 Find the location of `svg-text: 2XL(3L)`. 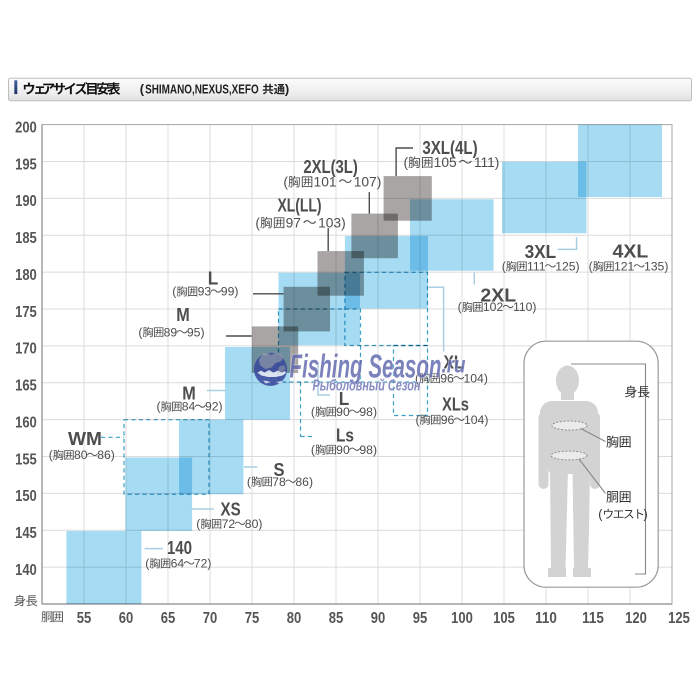

svg-text: 2XL(3L) is located at coordinates (330, 167).